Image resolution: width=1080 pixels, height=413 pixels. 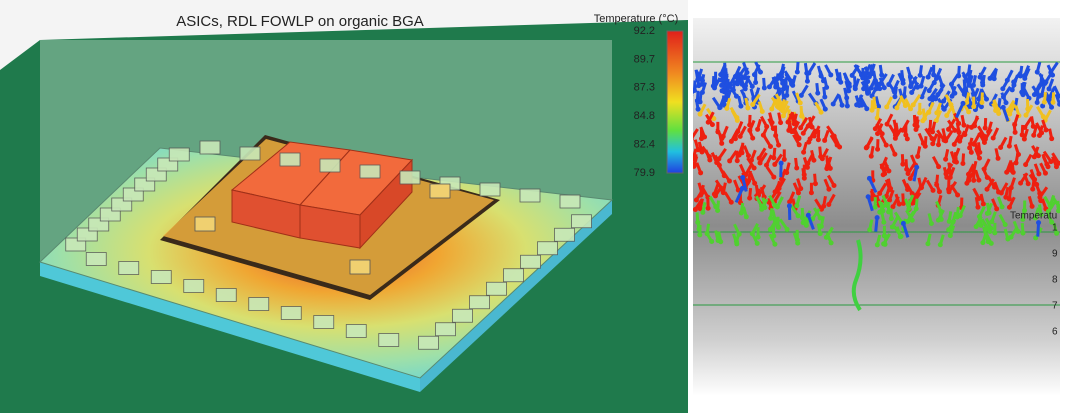 I want to click on color-scale-tick: 84.8, so click(x=644, y=116).